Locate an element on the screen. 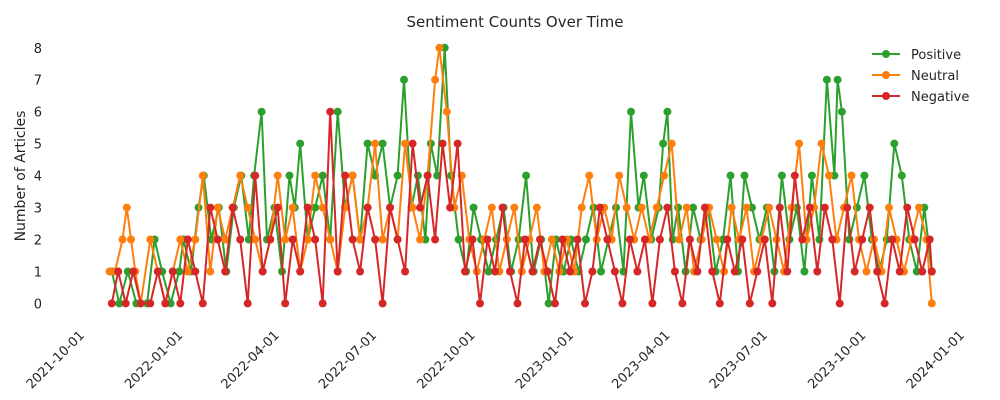 The image size is (1000, 400). legend: Positive Neutral Negative is located at coordinates (920, 76).